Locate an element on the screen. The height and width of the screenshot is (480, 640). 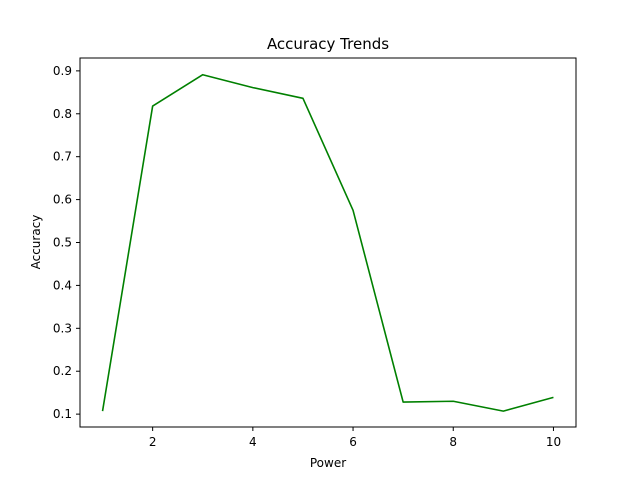
y-tick-label: 0.4 is located at coordinates (62, 285).